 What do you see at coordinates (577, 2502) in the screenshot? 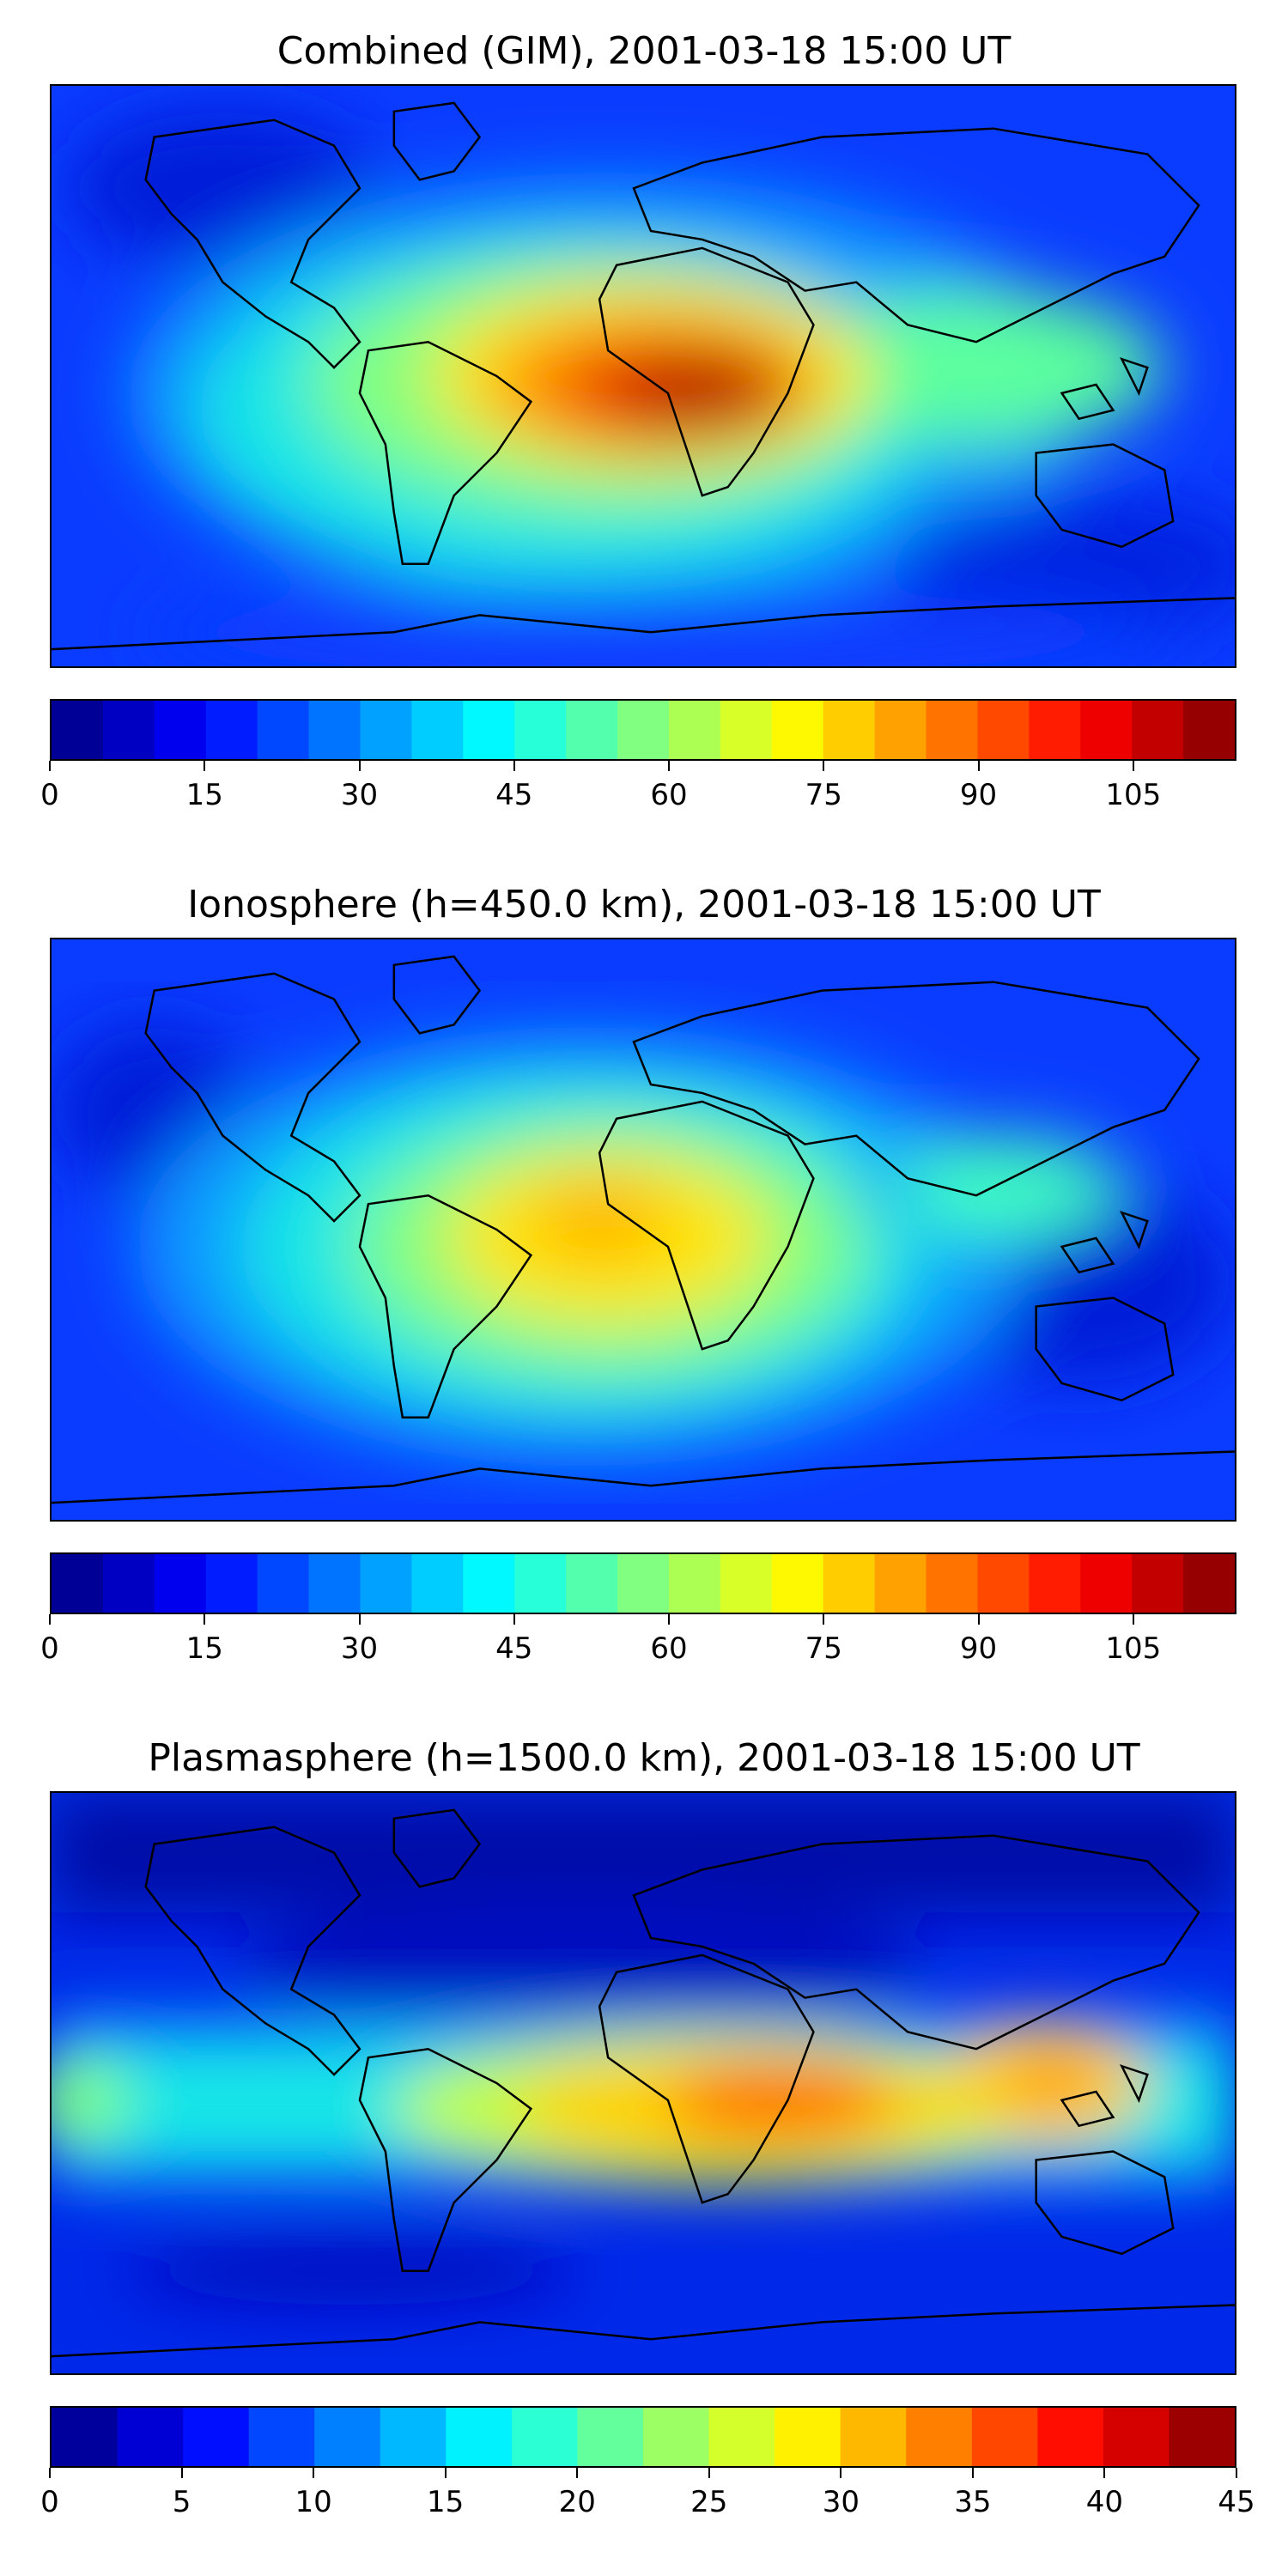
I see `colorbar-tick-label: 20` at bounding box center [577, 2502].